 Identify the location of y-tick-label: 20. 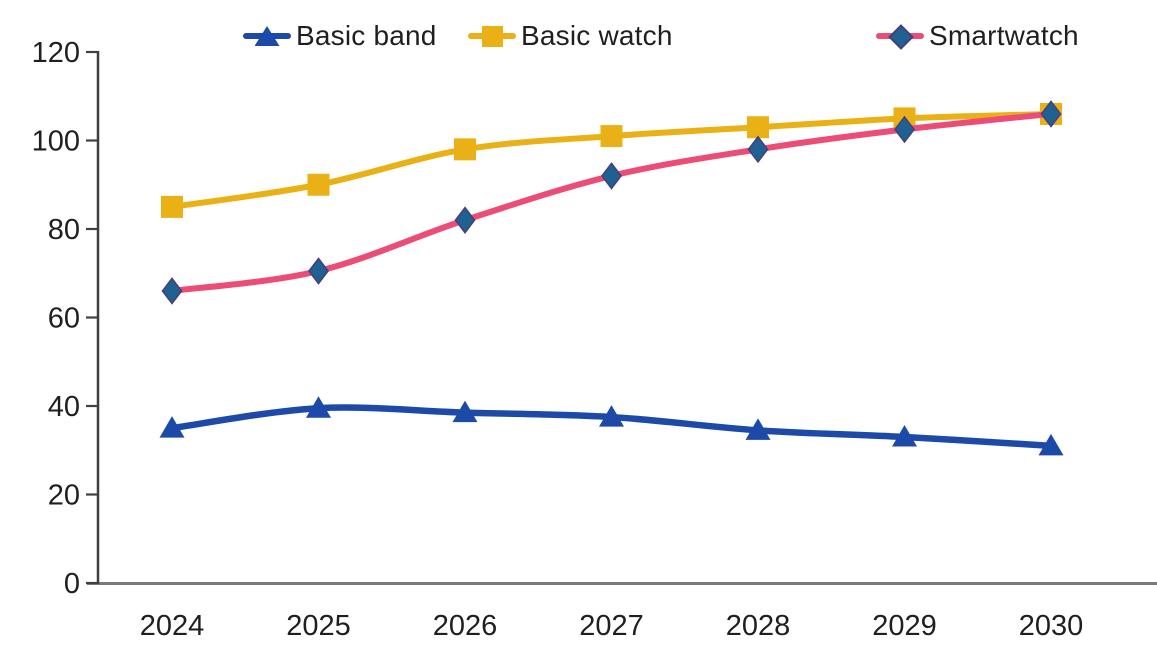
(64, 496).